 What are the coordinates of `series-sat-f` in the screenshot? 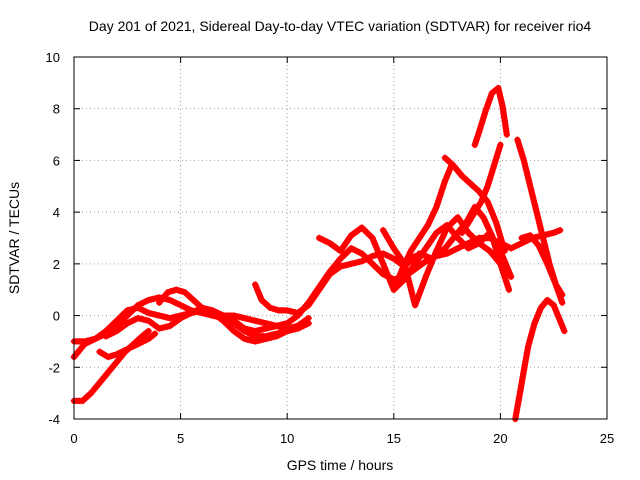 It's located at (234, 309).